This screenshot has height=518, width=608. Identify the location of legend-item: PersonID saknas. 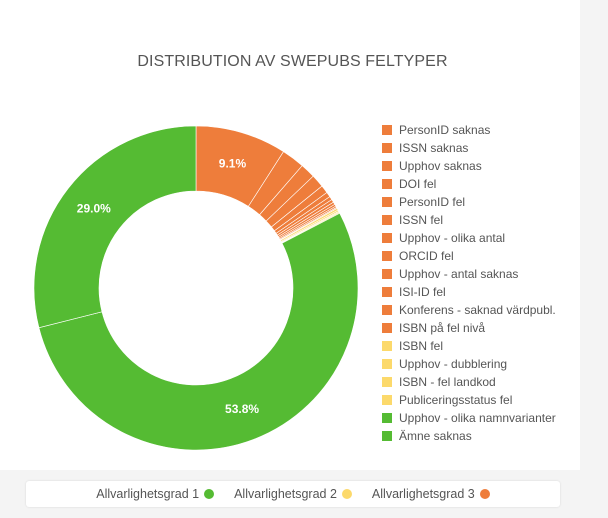
(469, 130).